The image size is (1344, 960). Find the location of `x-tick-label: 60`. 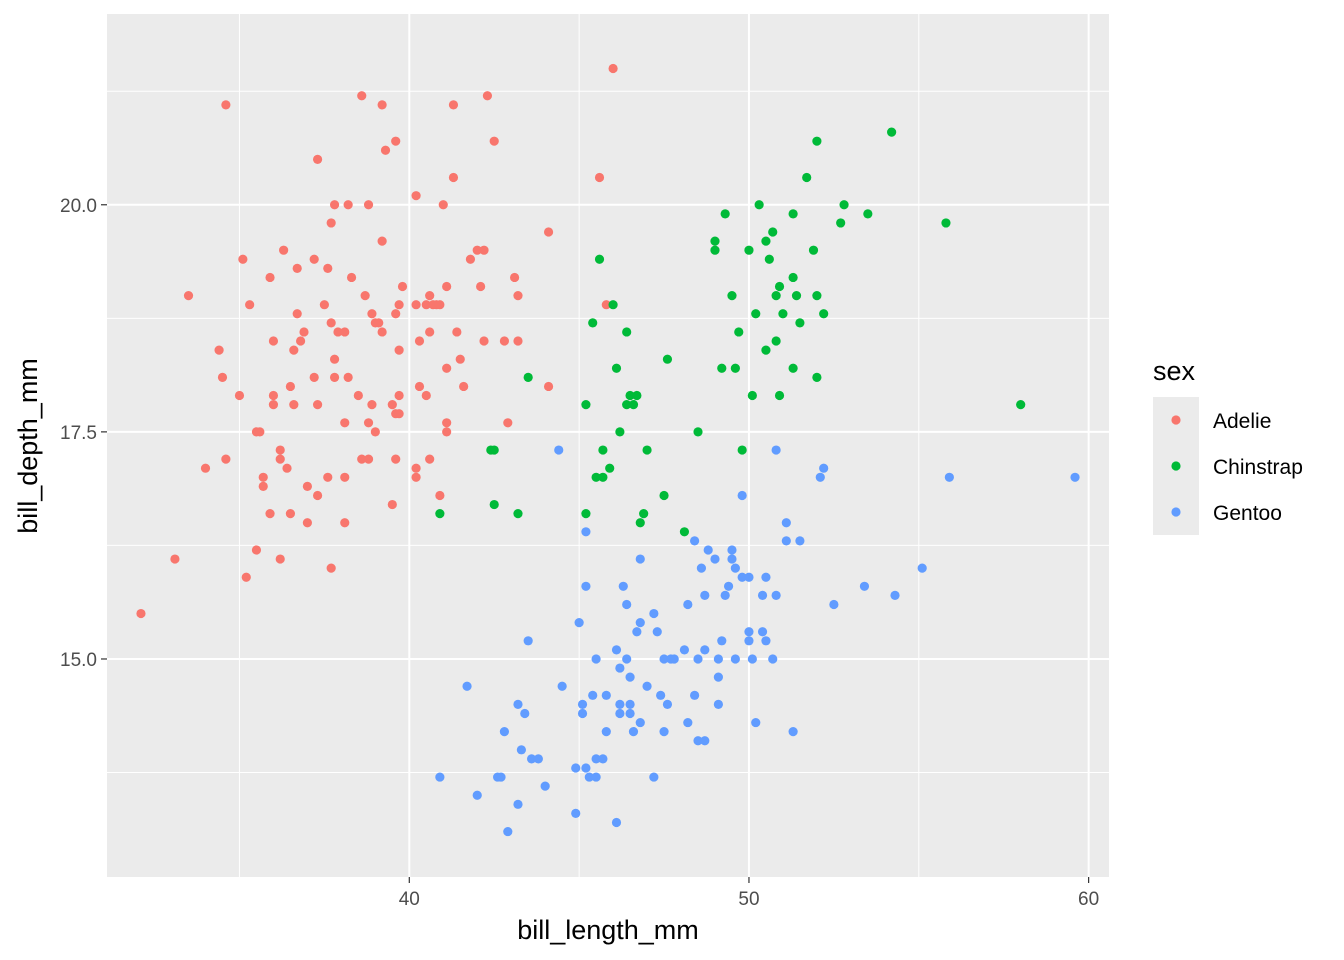

x-tick-label: 60 is located at coordinates (1088, 899).